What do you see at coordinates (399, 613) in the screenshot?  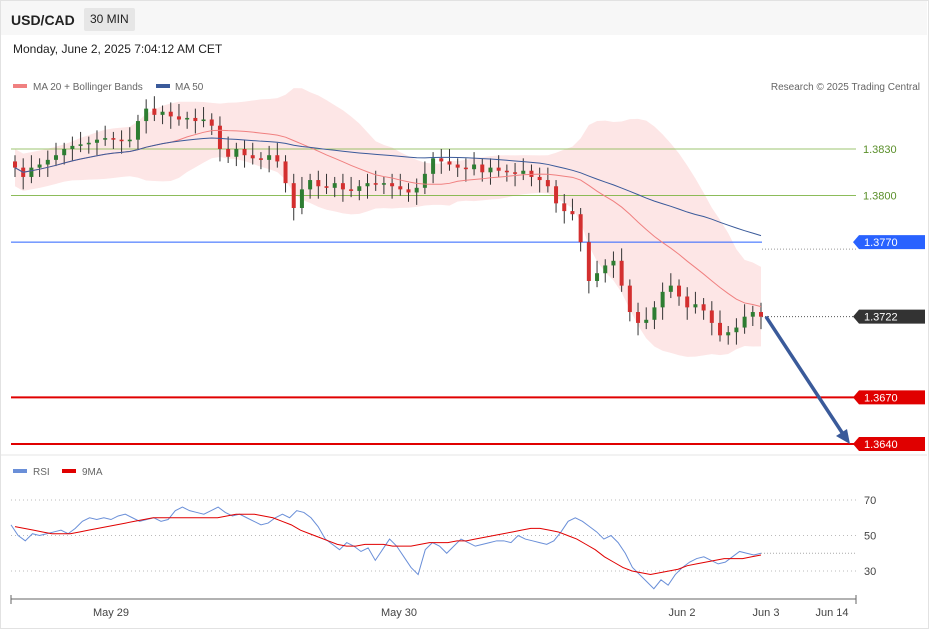 I see `x-tick-label: May 30` at bounding box center [399, 613].